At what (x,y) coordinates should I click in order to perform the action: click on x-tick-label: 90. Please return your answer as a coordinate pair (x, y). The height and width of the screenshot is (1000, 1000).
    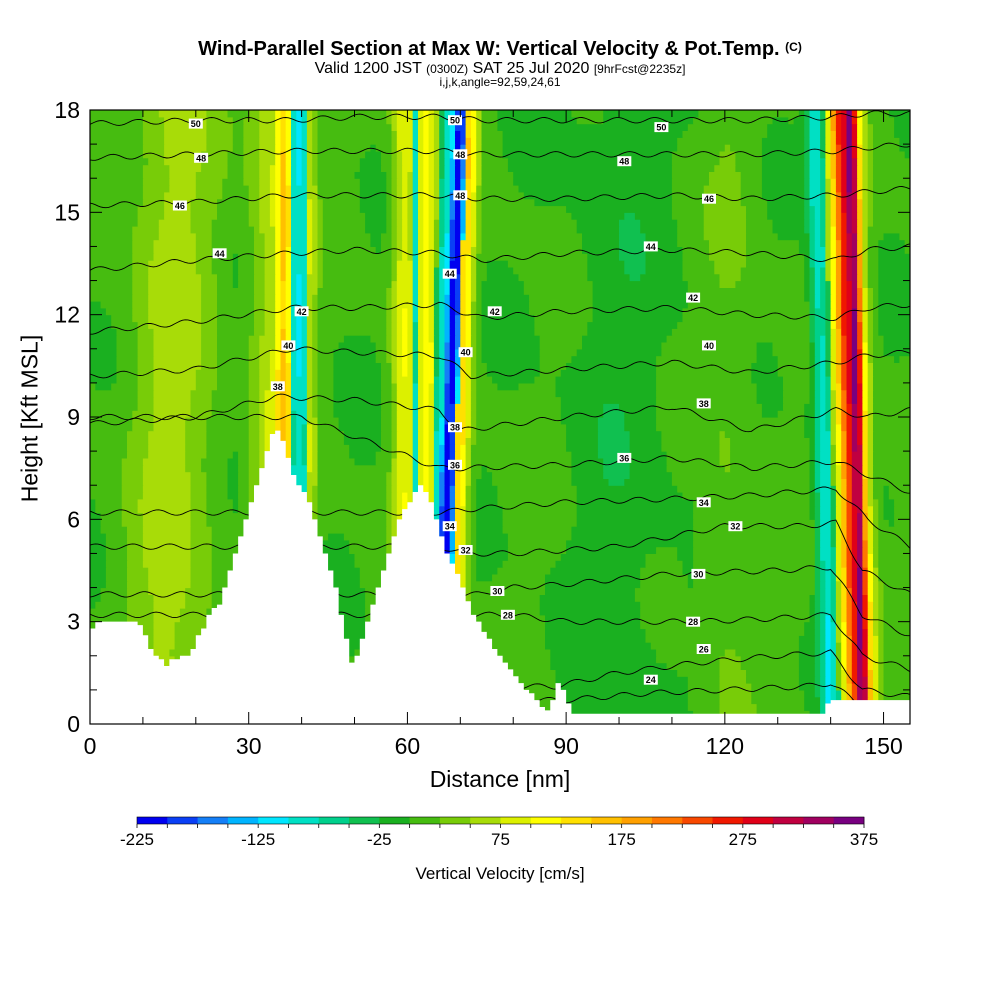
    Looking at the image, I should click on (566, 746).